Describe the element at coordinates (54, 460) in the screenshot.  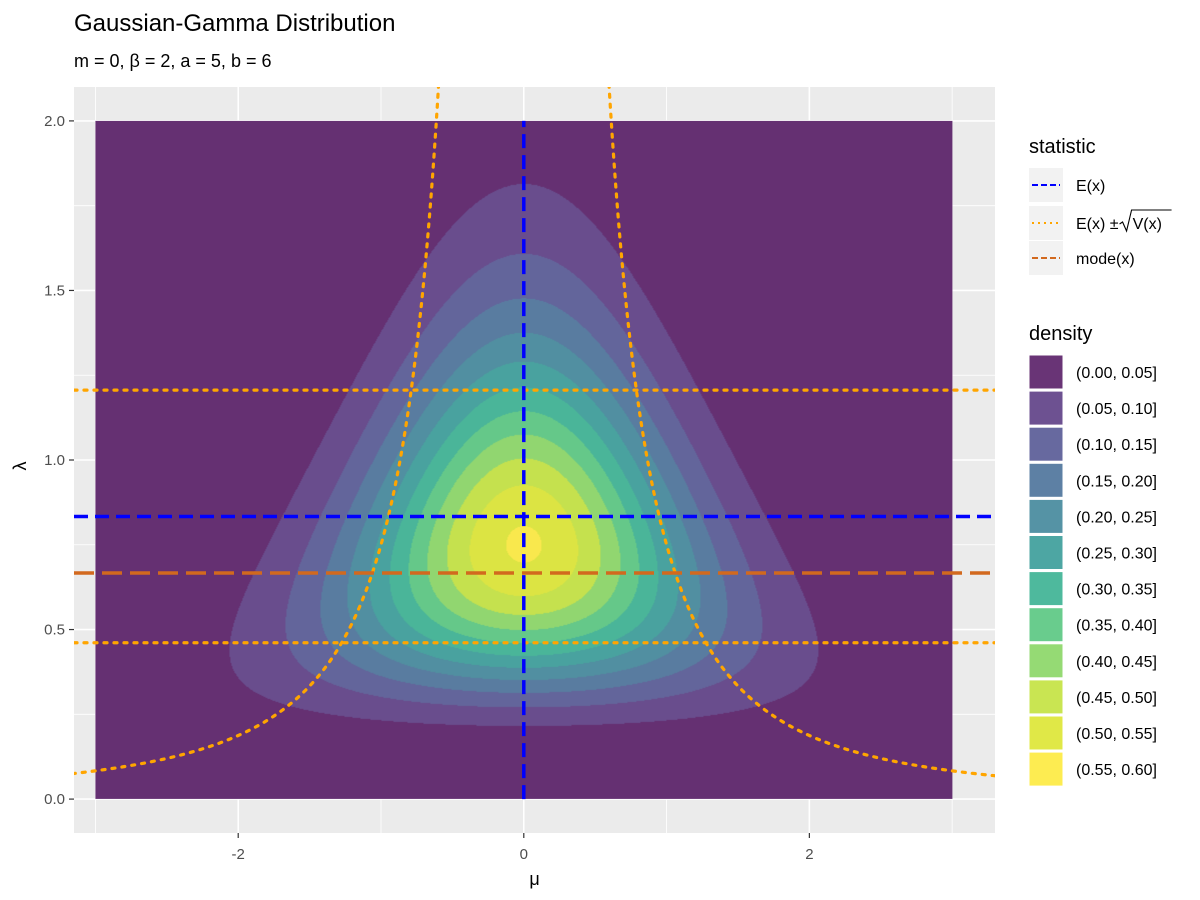
I see `y-tick-label: 1.0` at that location.